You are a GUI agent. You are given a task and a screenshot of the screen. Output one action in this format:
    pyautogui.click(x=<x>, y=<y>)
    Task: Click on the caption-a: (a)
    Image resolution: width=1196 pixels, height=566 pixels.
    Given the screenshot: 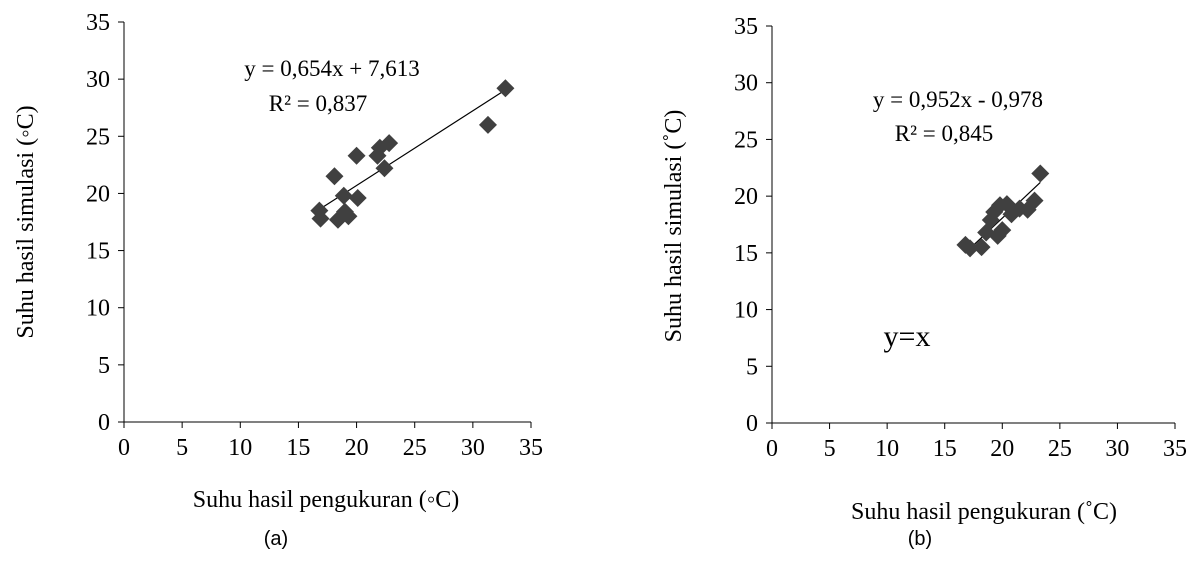 What is the action you would take?
    pyautogui.click(x=276, y=539)
    